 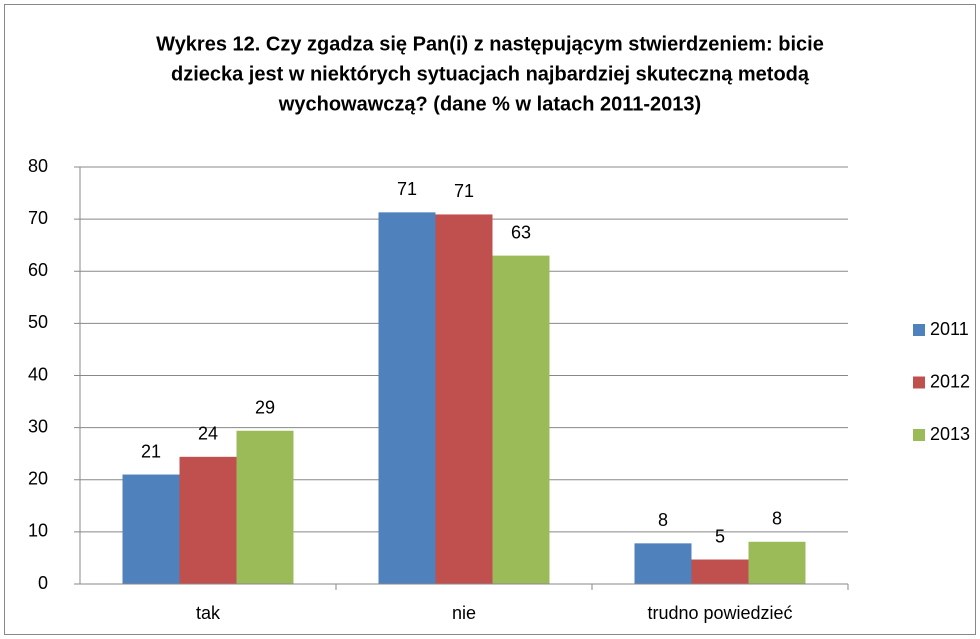 What do you see at coordinates (949, 329) in the screenshot?
I see `legend-label: 2011` at bounding box center [949, 329].